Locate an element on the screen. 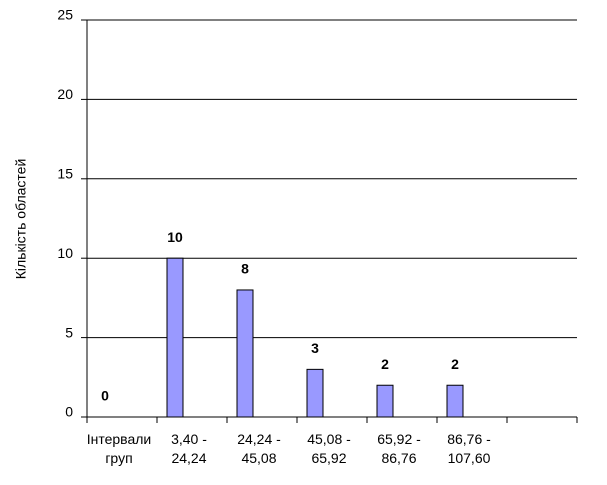  x-tick-label: 3,40 - 24,24 is located at coordinates (189, 448).